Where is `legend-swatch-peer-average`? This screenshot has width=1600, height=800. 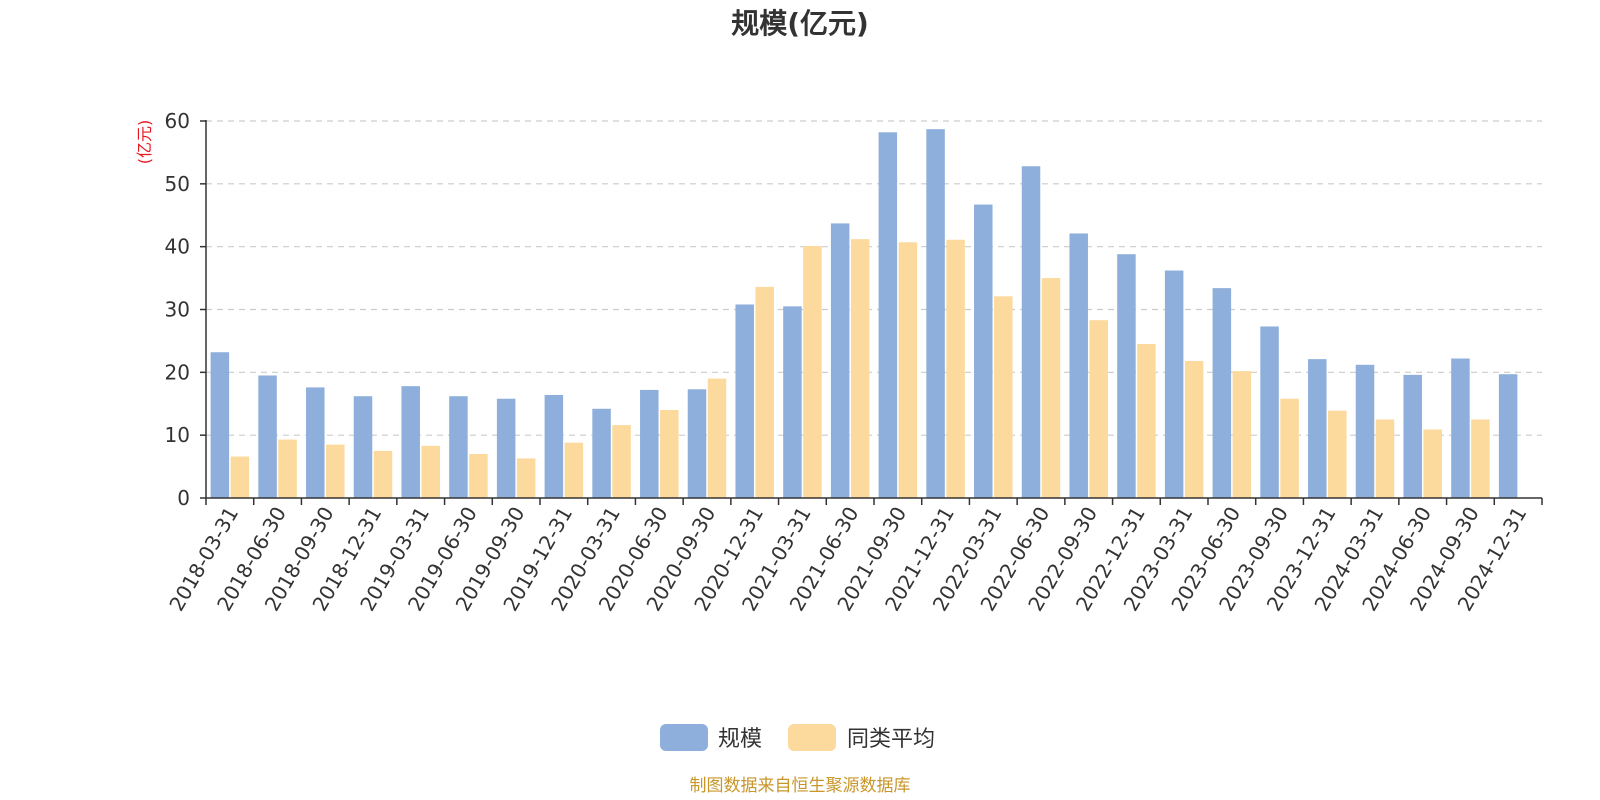 legend-swatch-peer-average is located at coordinates (812, 737).